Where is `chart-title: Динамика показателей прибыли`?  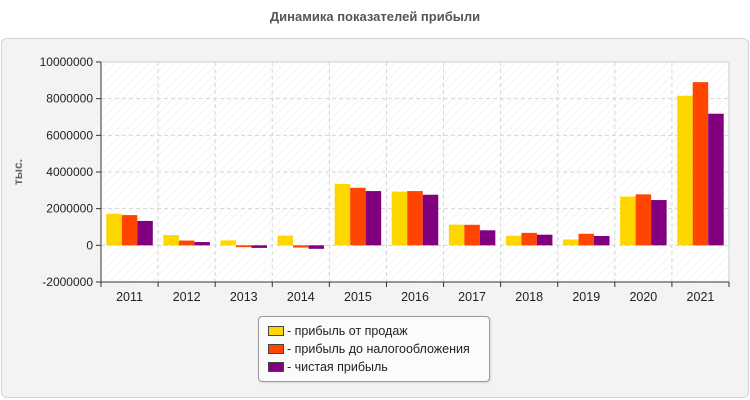 chart-title: Динамика показателей прибыли is located at coordinates (375, 16).